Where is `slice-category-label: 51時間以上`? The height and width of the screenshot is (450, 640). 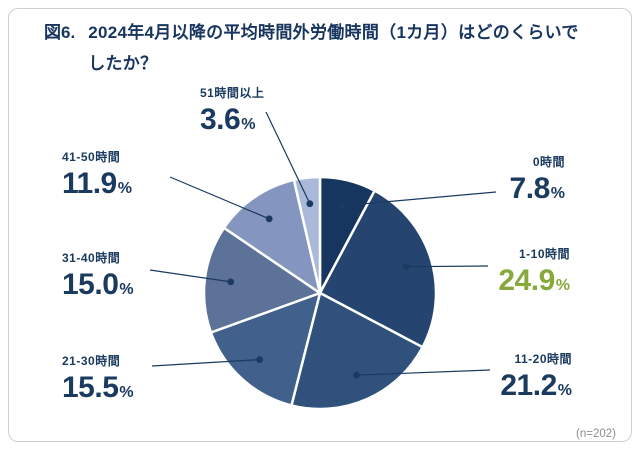
slice-category-label: 51時間以上 is located at coordinates (232, 93).